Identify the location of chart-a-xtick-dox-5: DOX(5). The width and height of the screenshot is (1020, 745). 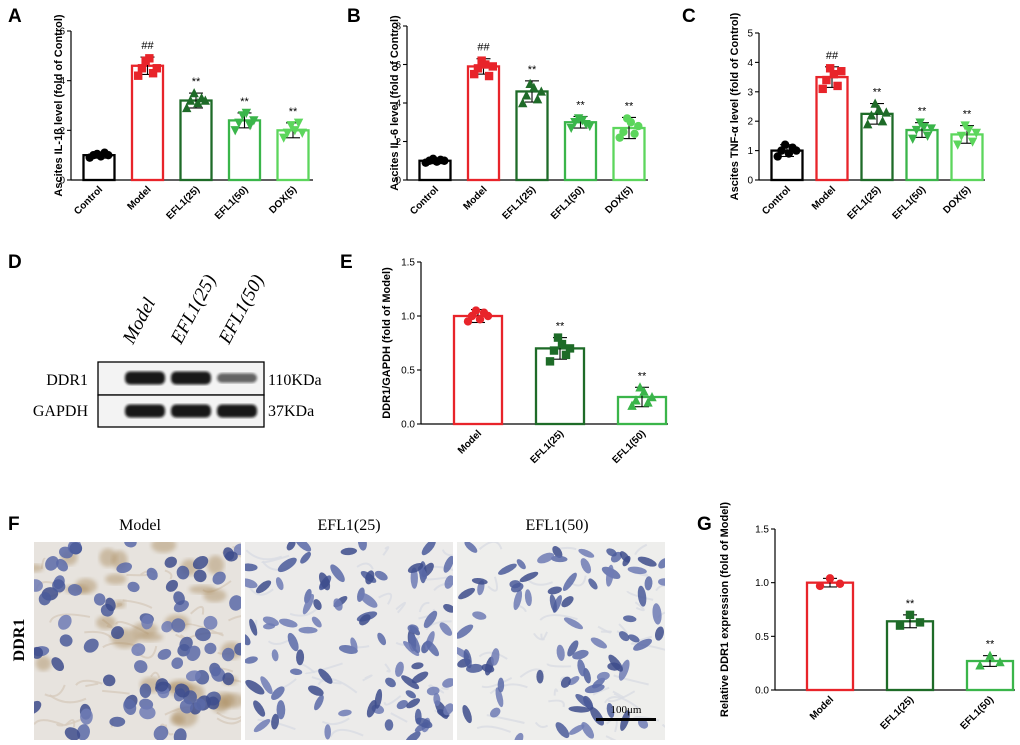
(283, 200).